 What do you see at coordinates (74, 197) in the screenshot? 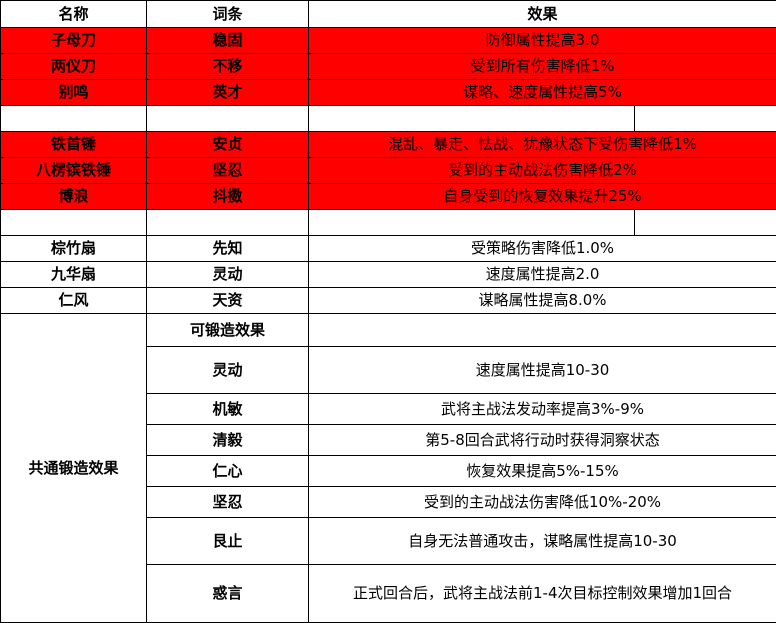
I see `cell-weapon-name: 博浪` at bounding box center [74, 197].